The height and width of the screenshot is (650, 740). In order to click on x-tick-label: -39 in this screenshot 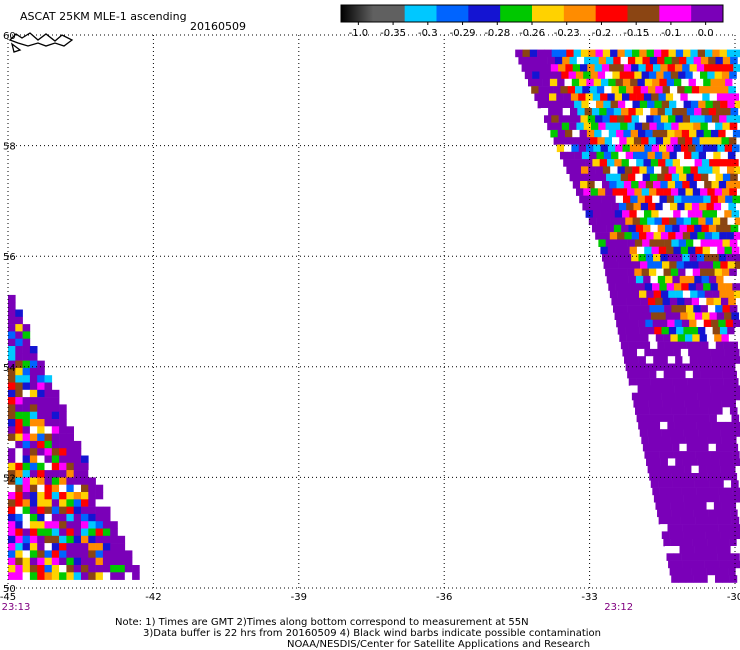, I will do `click(299, 597)`.